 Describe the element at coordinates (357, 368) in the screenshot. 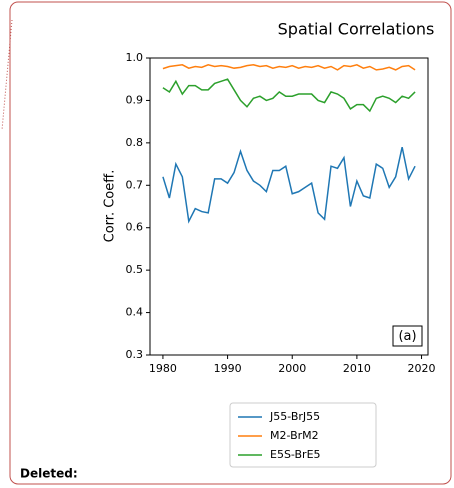

I see `x-tick-label: 2010` at that location.